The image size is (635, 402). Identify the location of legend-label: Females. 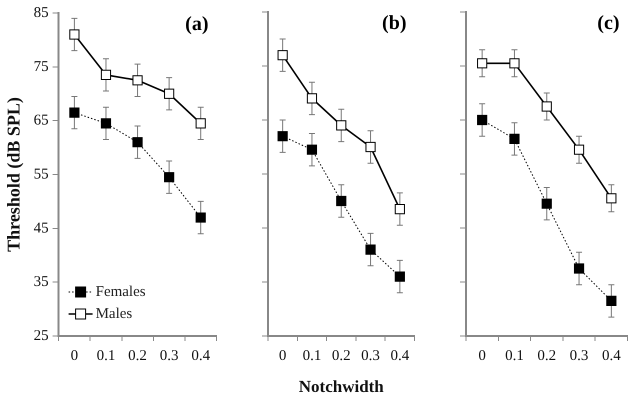
(121, 292).